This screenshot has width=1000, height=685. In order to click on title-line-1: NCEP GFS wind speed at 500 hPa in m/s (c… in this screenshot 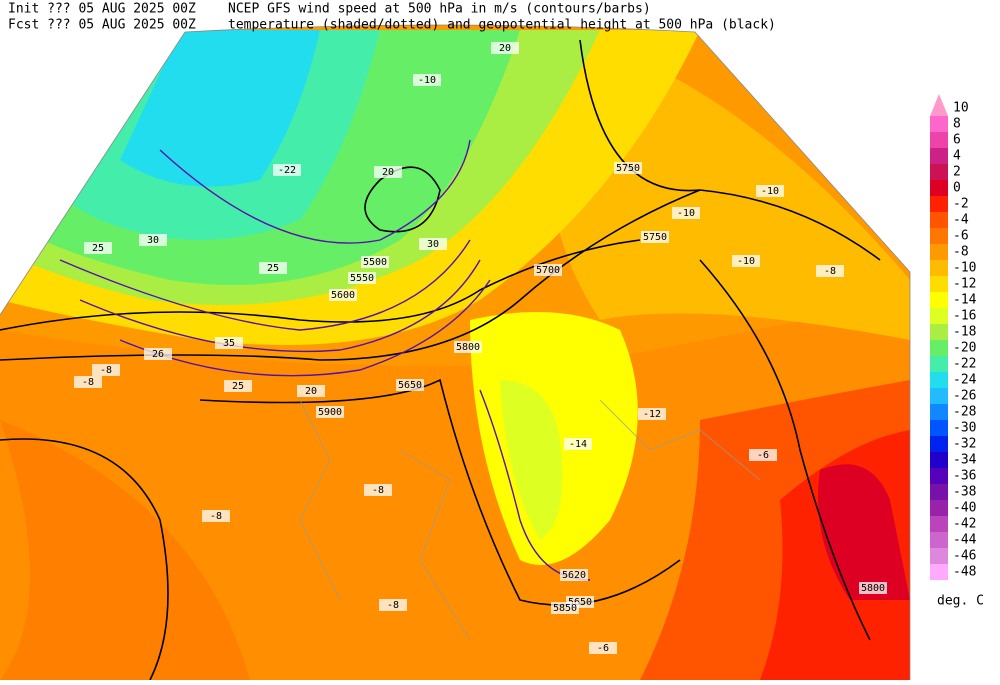, I will do `click(439, 9)`.